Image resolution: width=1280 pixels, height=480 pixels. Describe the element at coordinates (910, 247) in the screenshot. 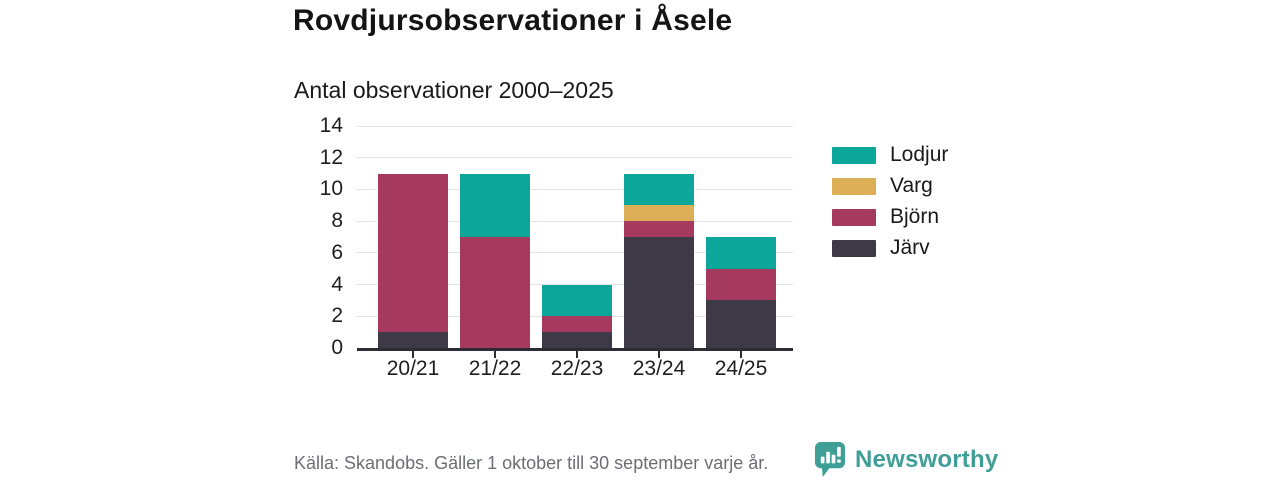

I see `legend-label: Järv` at that location.